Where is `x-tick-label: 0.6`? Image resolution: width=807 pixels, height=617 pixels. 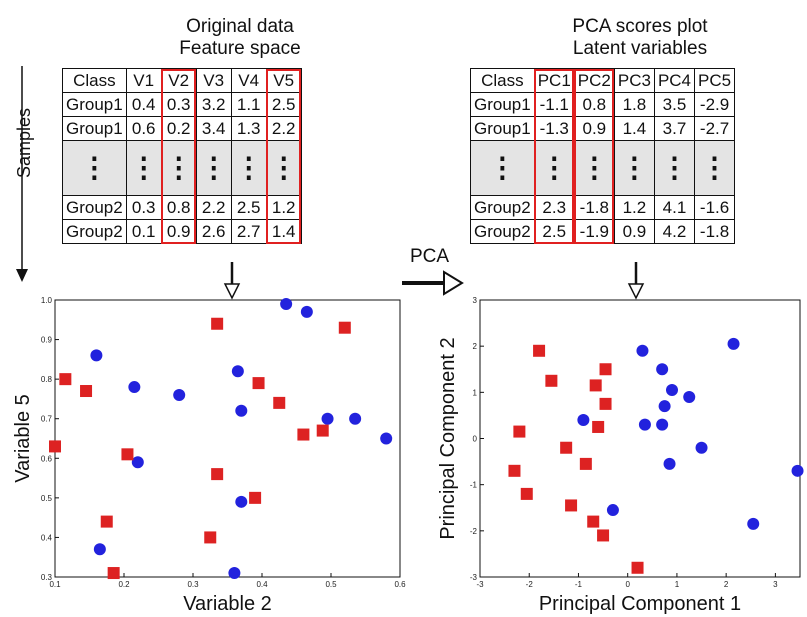 x-tick-label: 0.6 is located at coordinates (400, 584).